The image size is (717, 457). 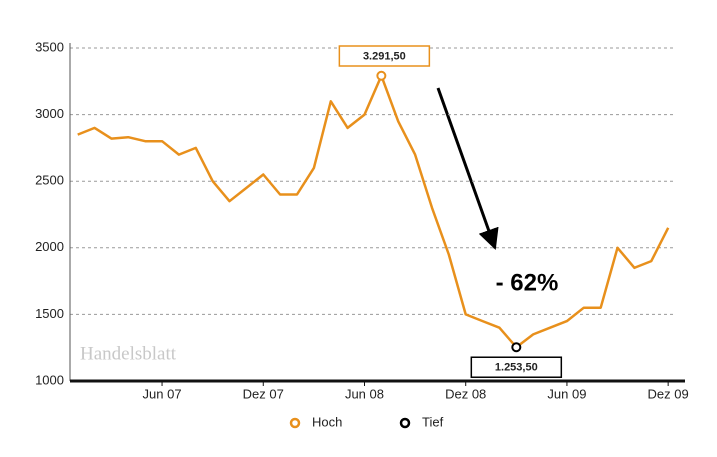 I want to click on y-tick-label: 3500, so click(x=49, y=46).